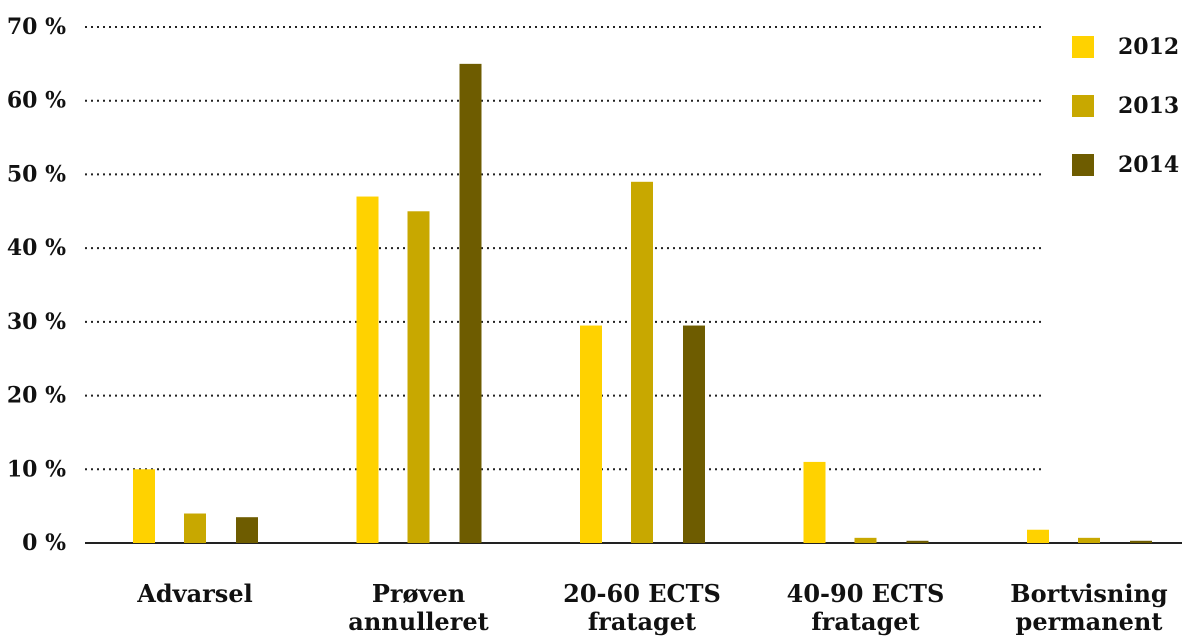  I want to click on y-tick-label: 20 %, so click(36, 396).